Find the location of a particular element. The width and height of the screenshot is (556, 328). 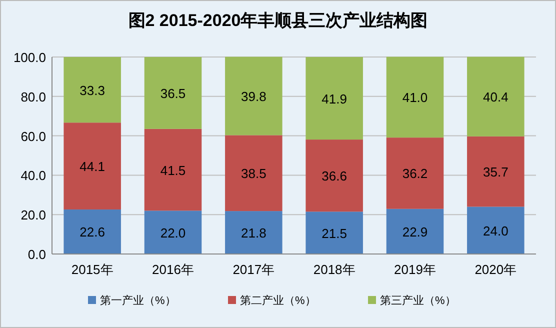

data-label: 22.0 is located at coordinates (173, 232).